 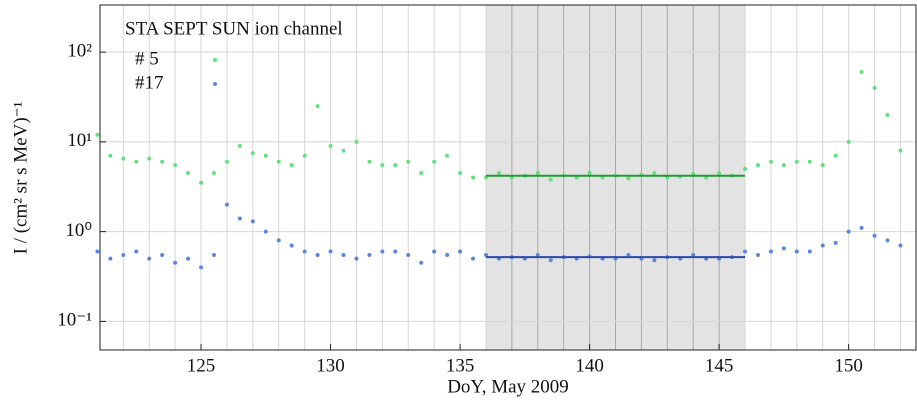 I want to click on y-tick-label: 10⁻¹, so click(x=74, y=320).